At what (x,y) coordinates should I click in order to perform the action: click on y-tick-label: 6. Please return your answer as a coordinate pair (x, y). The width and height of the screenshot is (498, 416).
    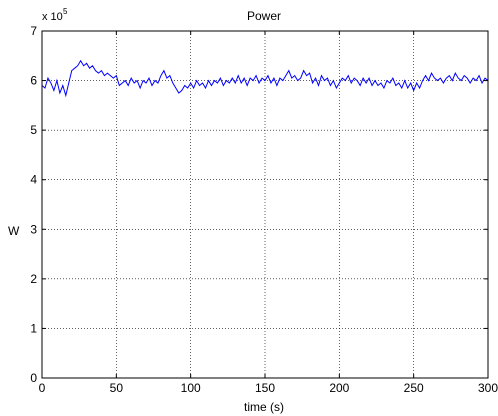
    Looking at the image, I should click on (33, 81).